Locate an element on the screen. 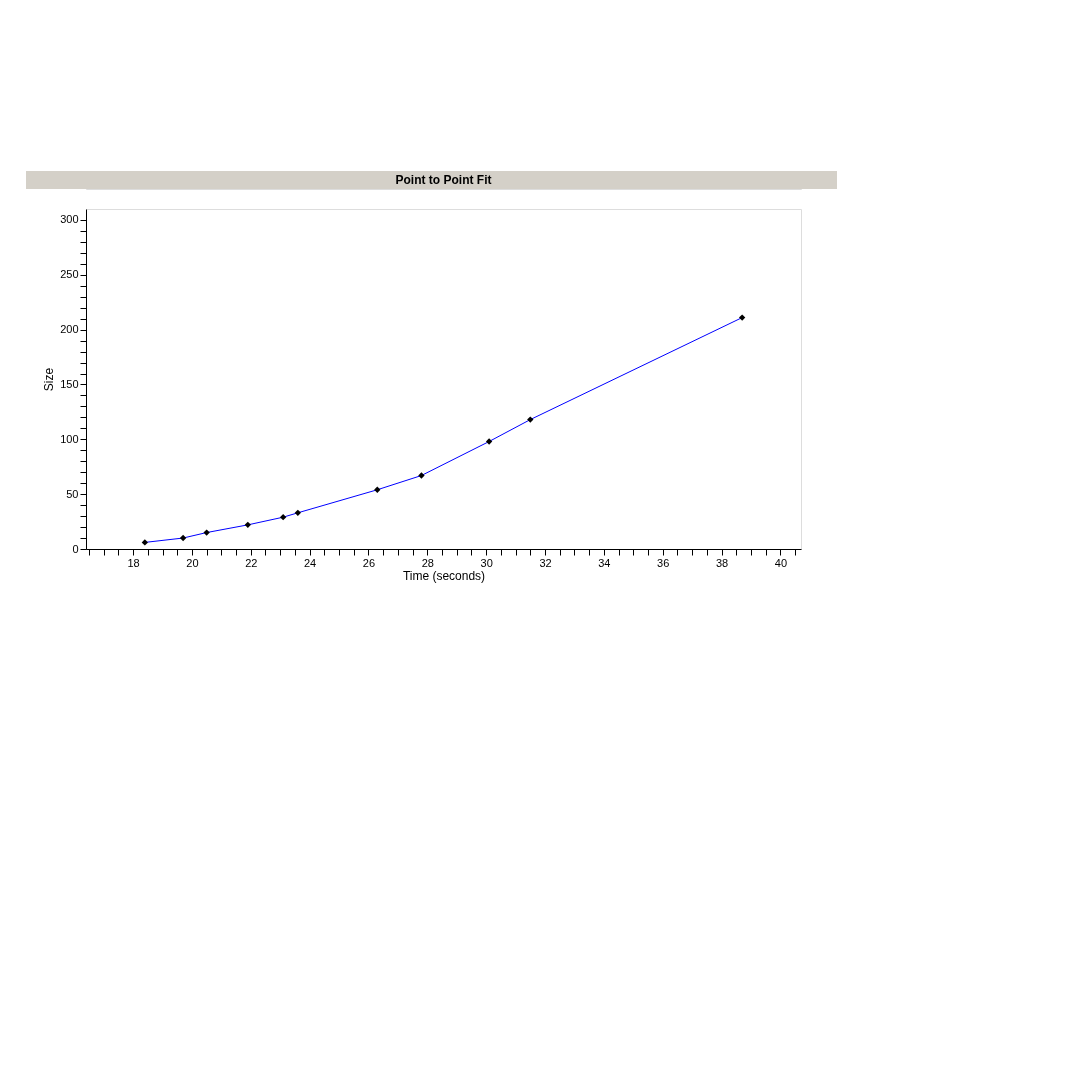  y-tick-label: 300 is located at coordinates (69, 219).